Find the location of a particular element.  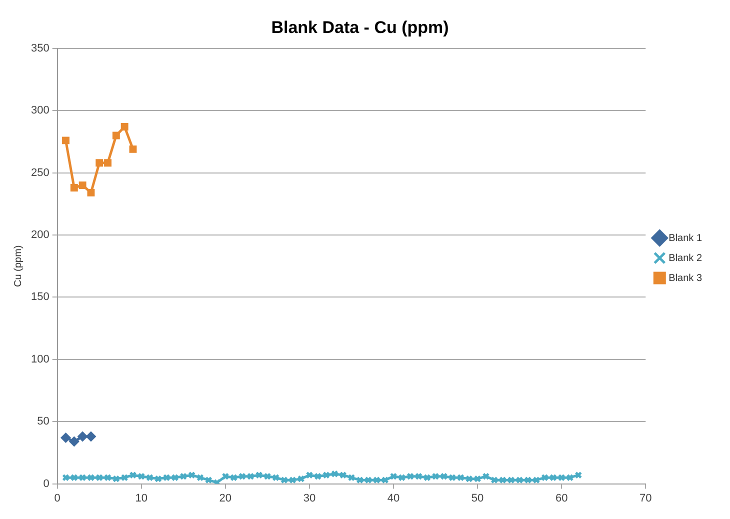

x-tick-label: 40 is located at coordinates (393, 498).